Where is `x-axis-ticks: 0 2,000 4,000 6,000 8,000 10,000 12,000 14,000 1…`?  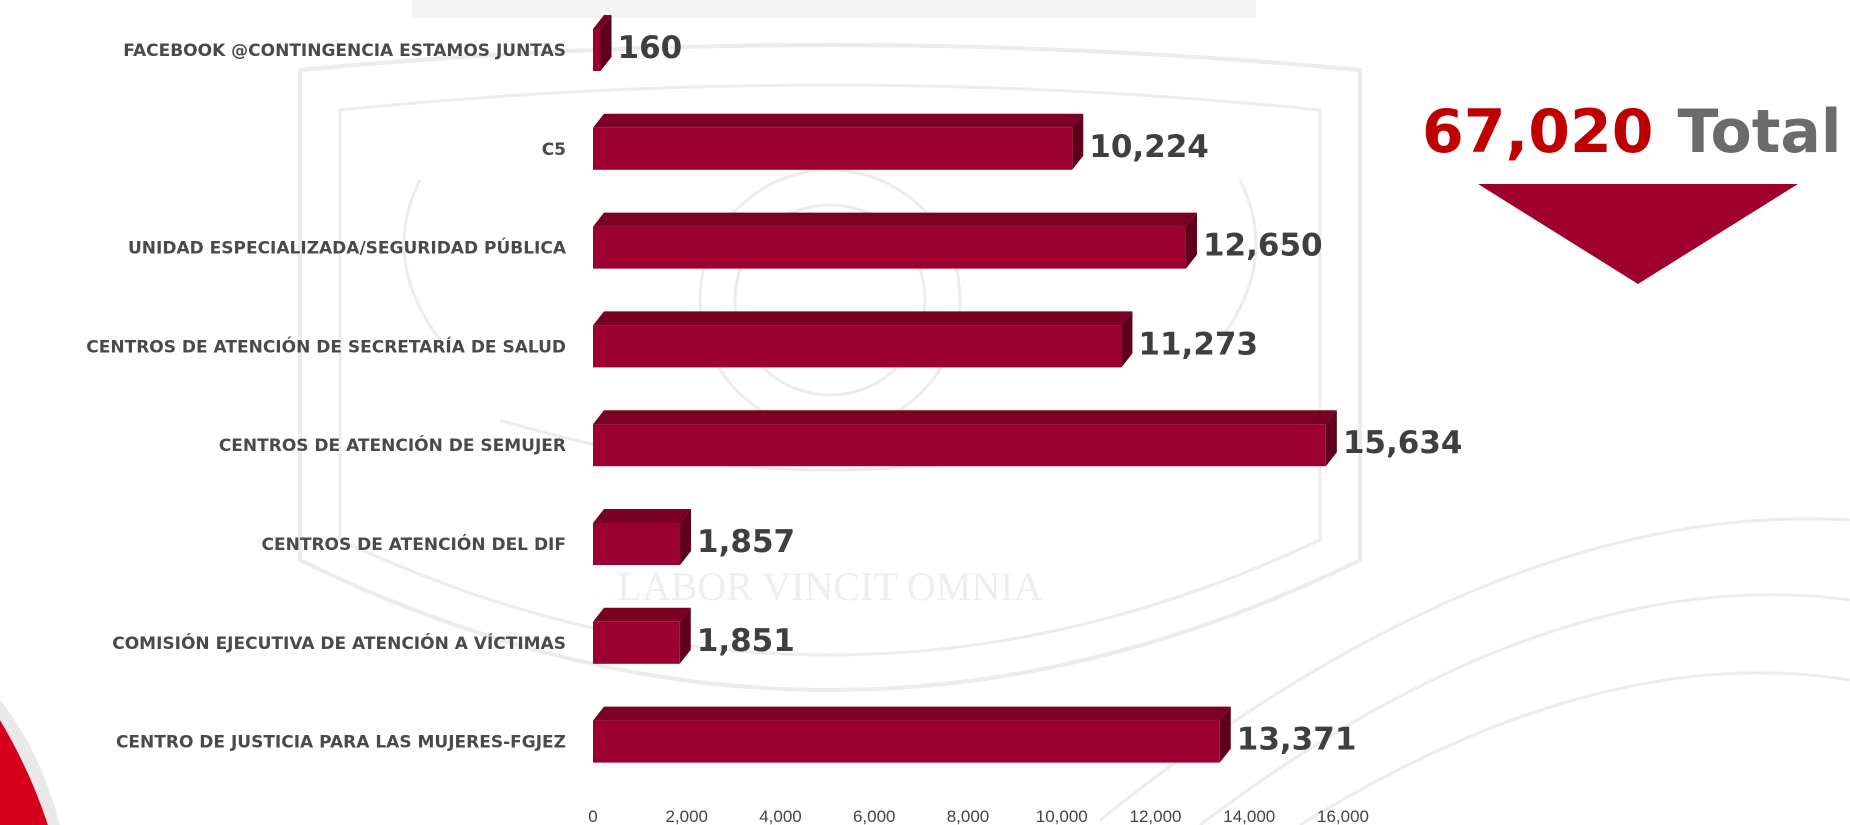 x-axis-ticks: 0 2,000 4,000 6,000 8,000 10,000 12,000 14,000 1… is located at coordinates (978, 816).